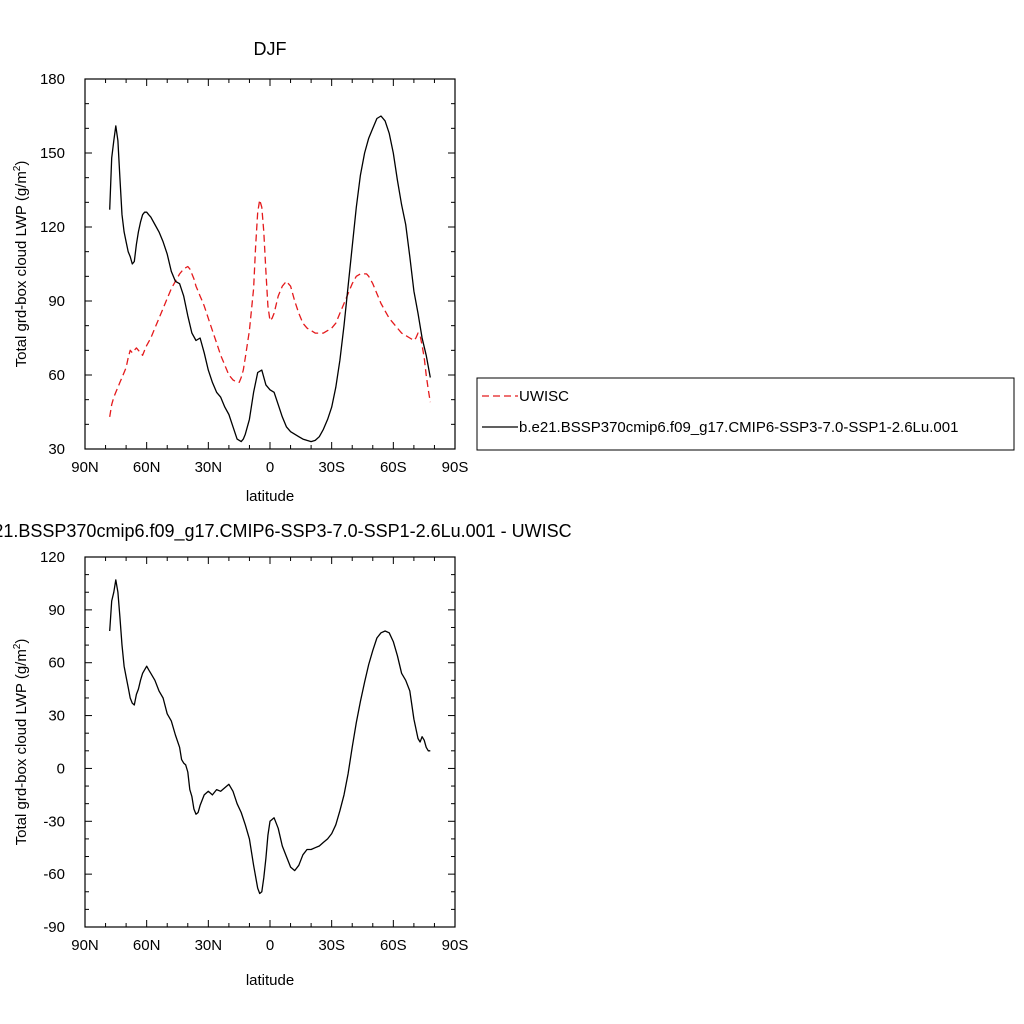 This screenshot has width=1024, height=1024. I want to click on bottom-x-tick-labels: 90N 60N 30N 0 30S 60S 90S, so click(269, 945).